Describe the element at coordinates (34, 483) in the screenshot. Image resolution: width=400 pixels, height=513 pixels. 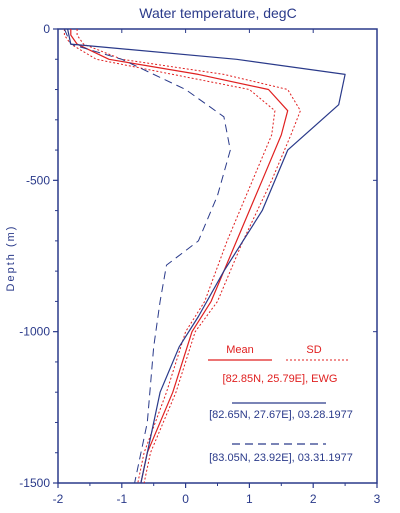
I see `y-tick-label: -1500` at that location.